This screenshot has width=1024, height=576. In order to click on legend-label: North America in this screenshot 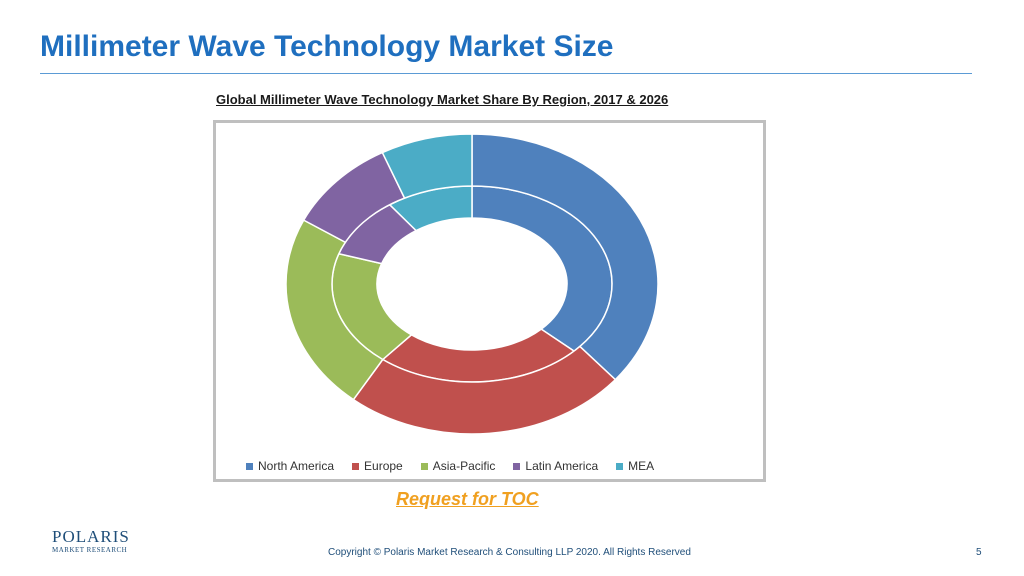, I will do `click(296, 466)`.